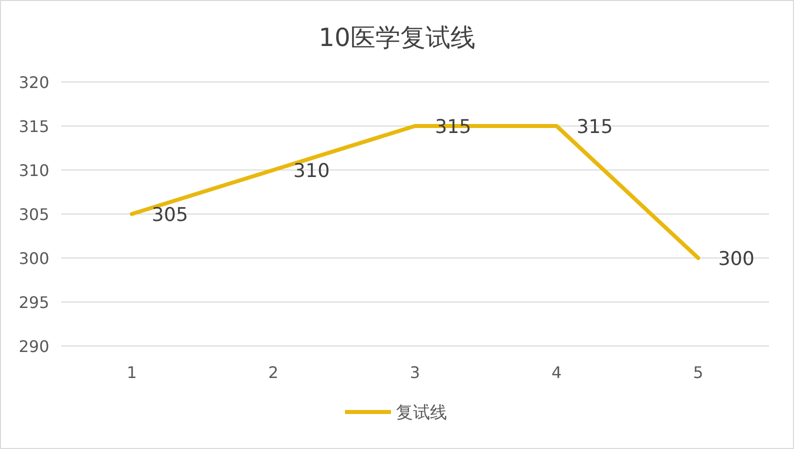  What do you see at coordinates (397, 37) in the screenshot?
I see `chart-title: 10医学复试线` at bounding box center [397, 37].